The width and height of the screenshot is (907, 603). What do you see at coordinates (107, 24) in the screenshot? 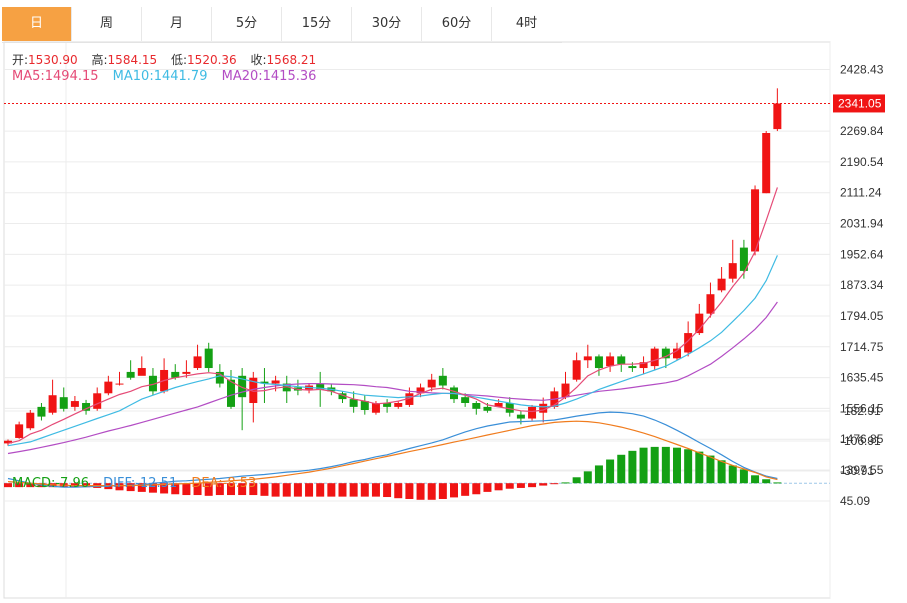
I see `tab-week: 周` at bounding box center [107, 24].